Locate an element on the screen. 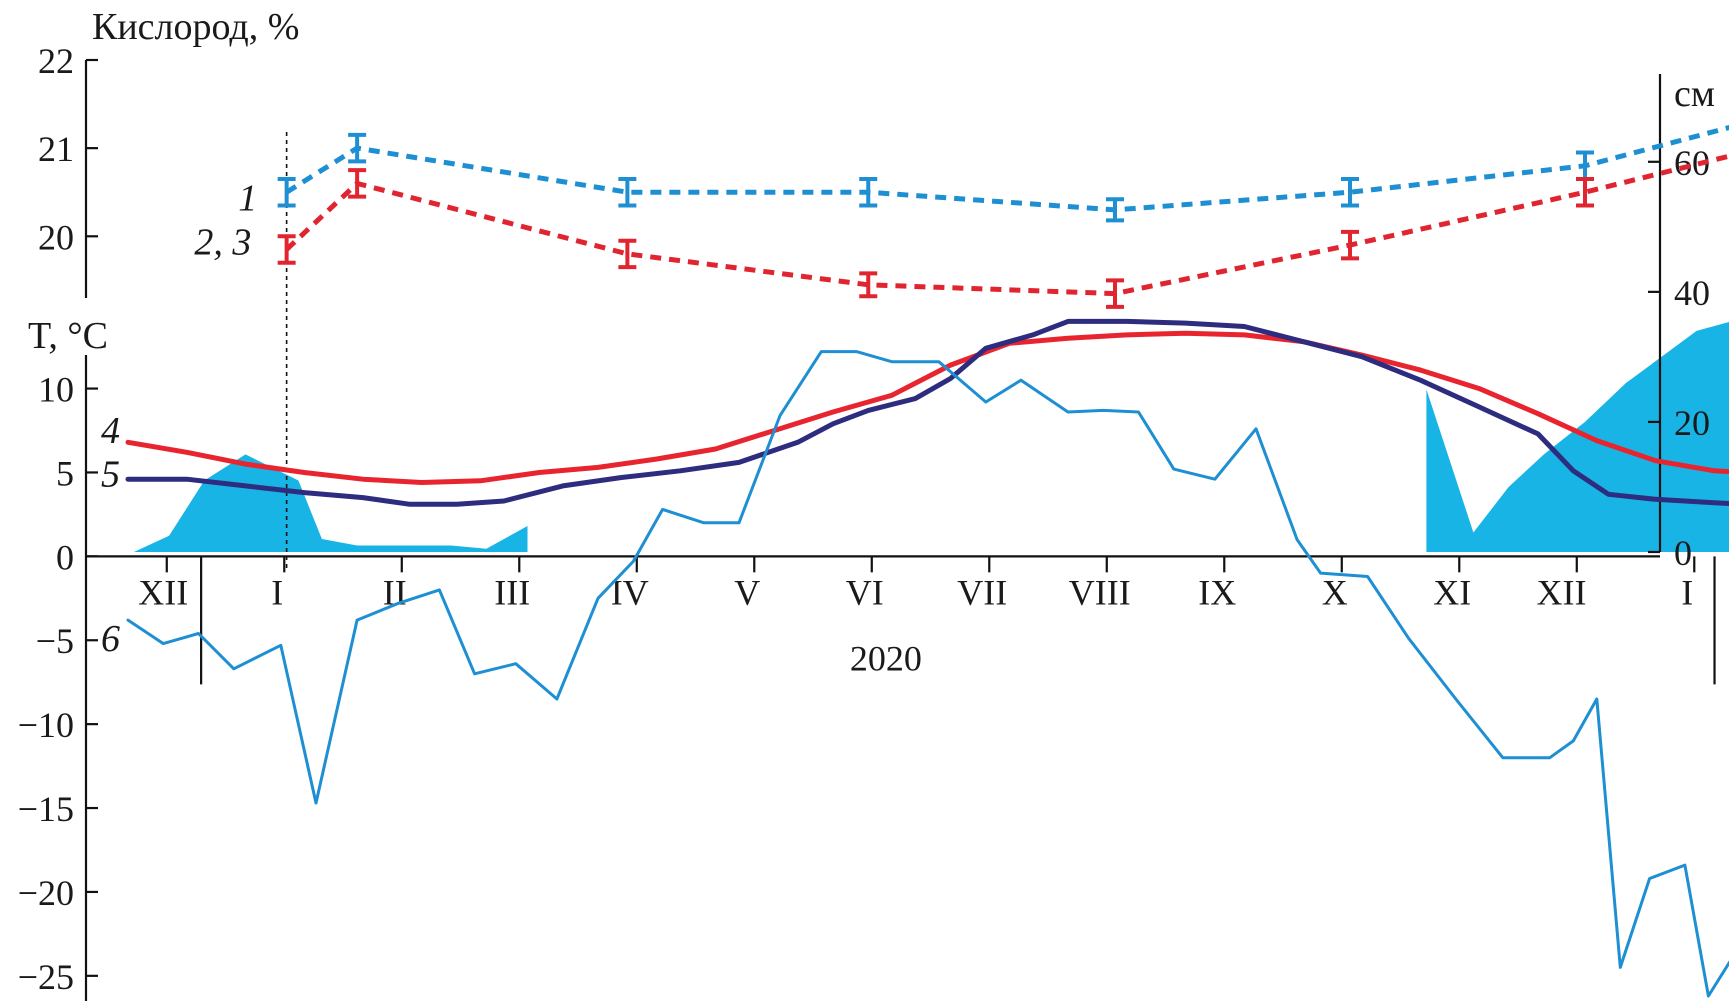 This screenshot has width=1729, height=1001. temp-tick-label: −5 is located at coordinates (55, 641).